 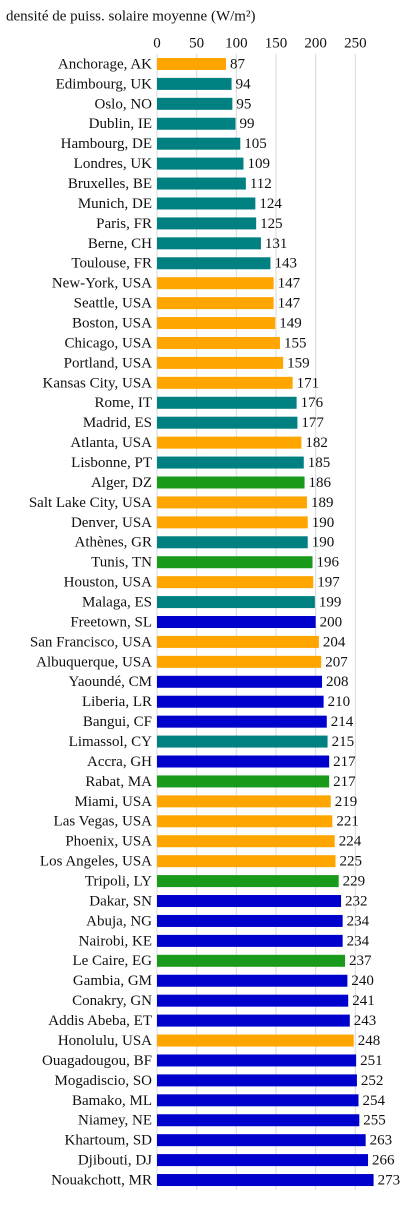 I want to click on y-tick-label: Malaga, ES, so click(x=117, y=603).